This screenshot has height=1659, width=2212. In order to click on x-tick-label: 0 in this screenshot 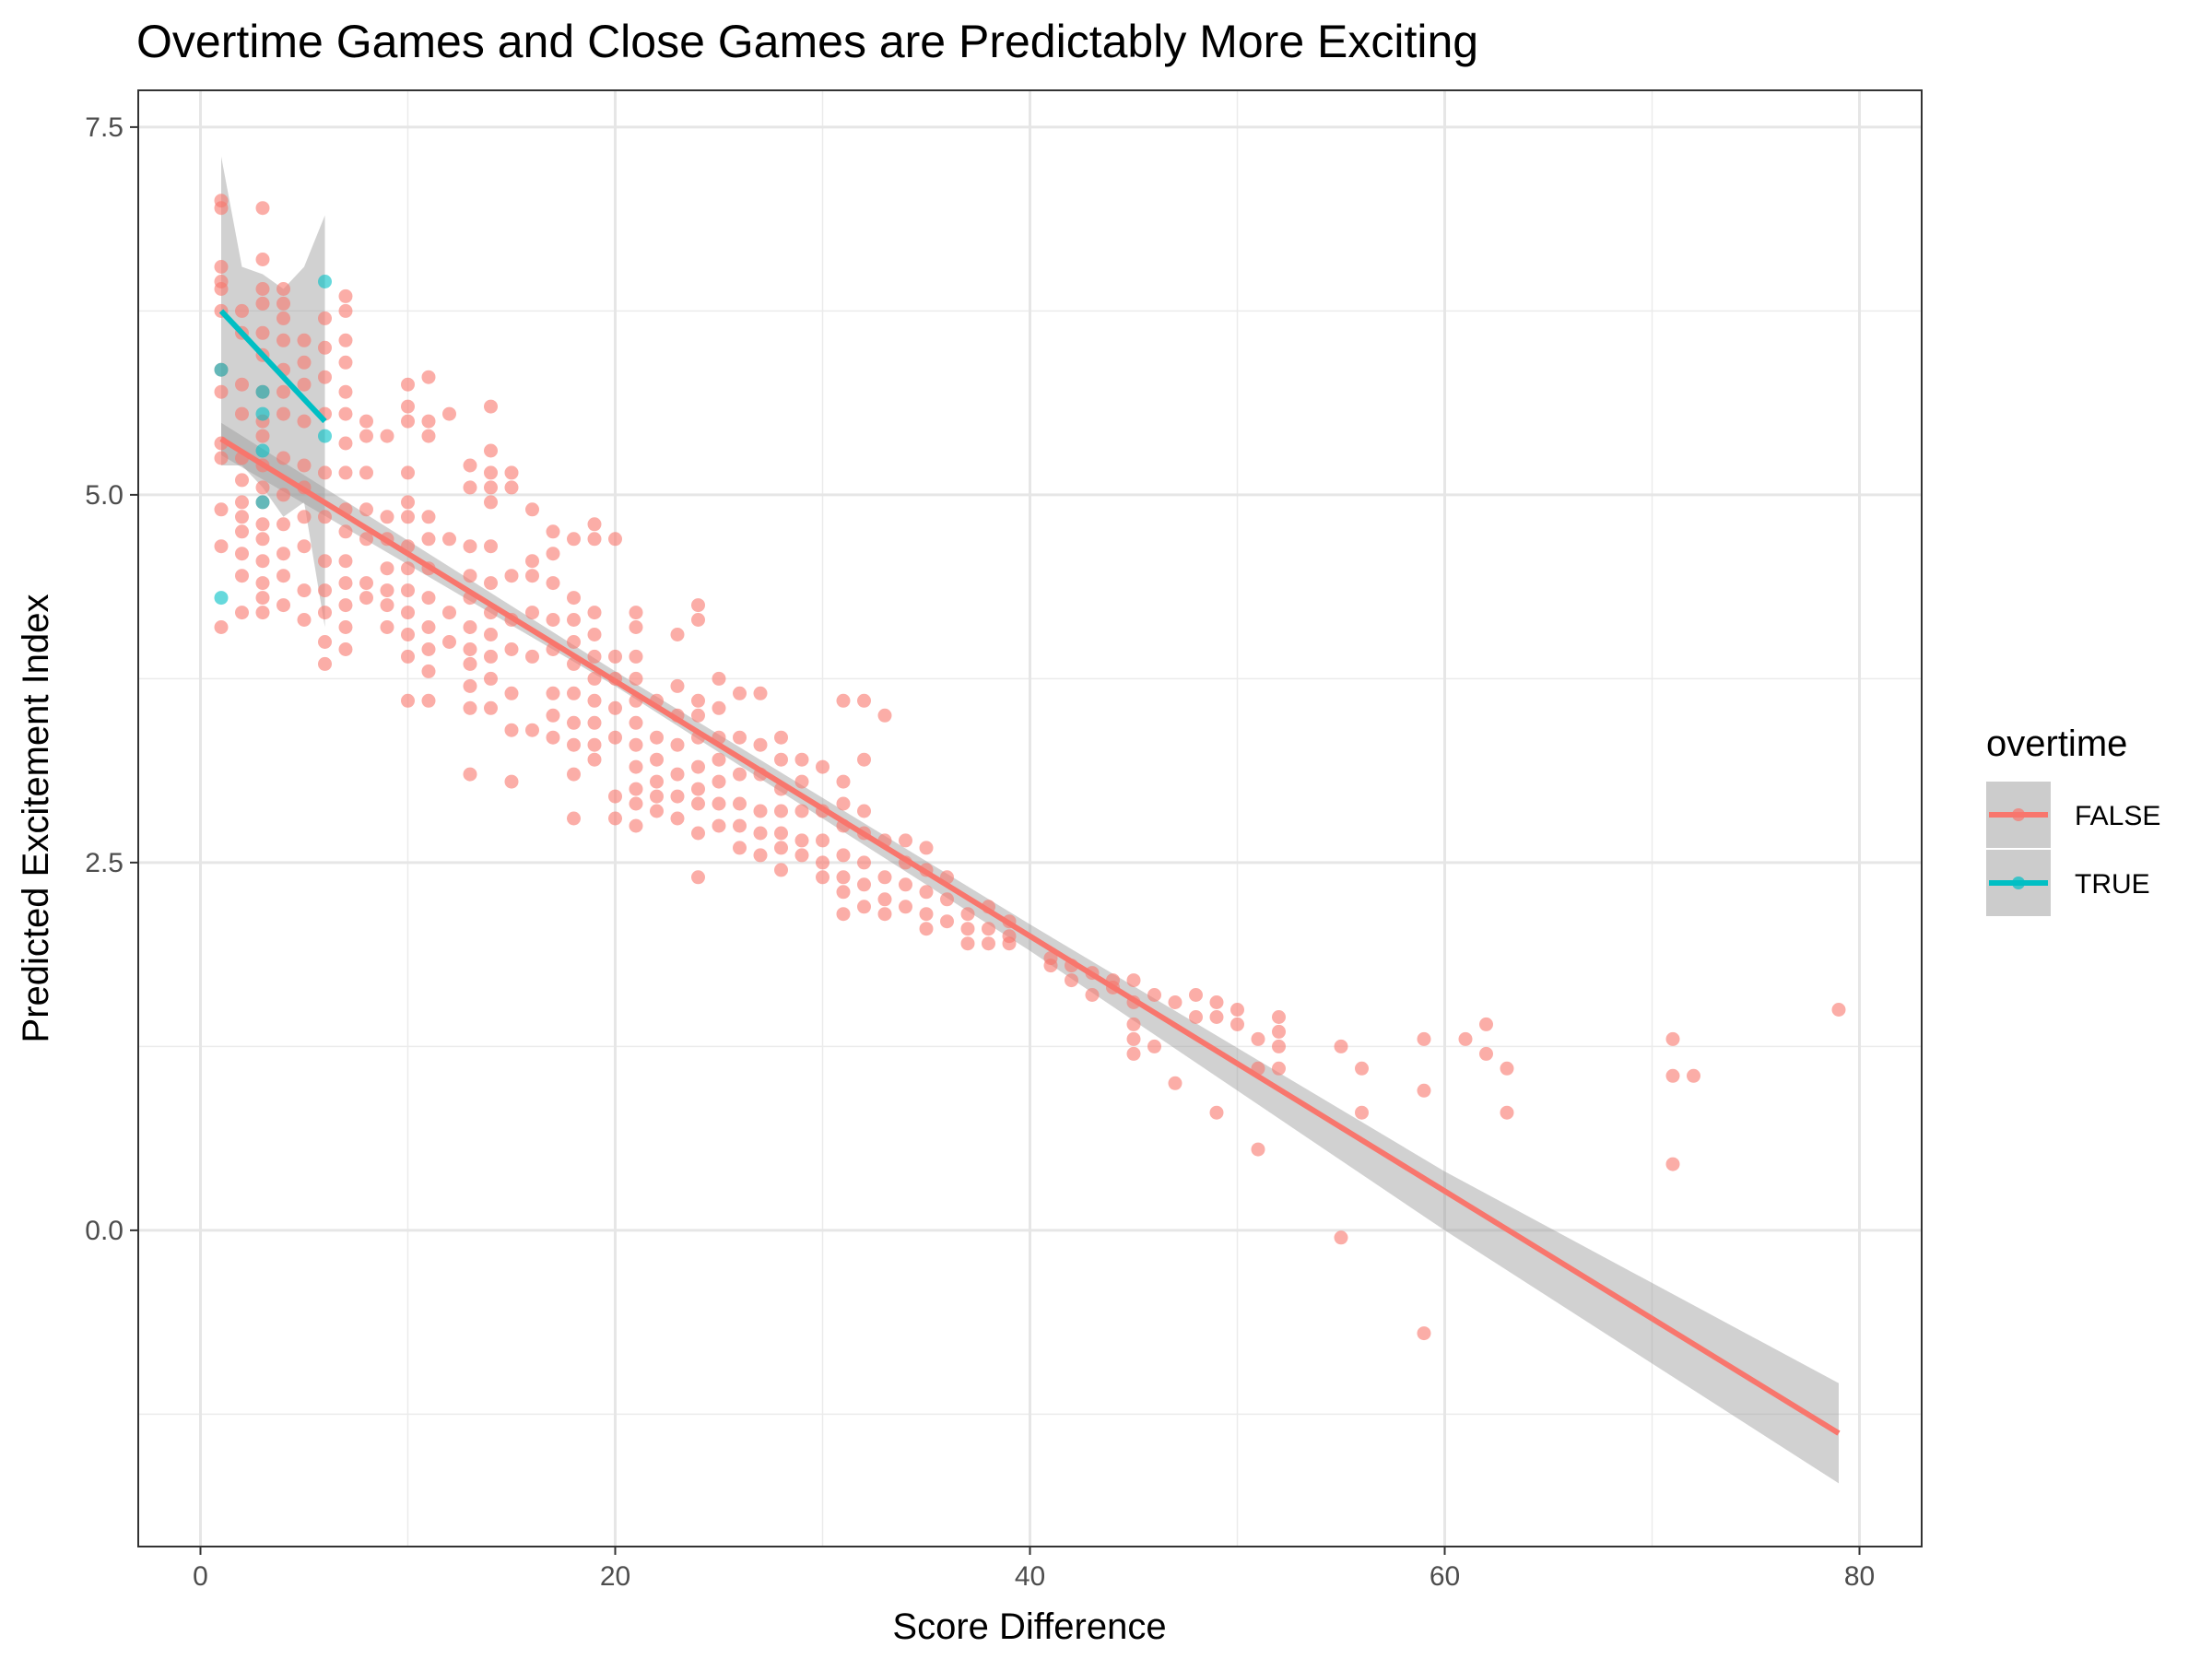, I will do `click(200, 1576)`.